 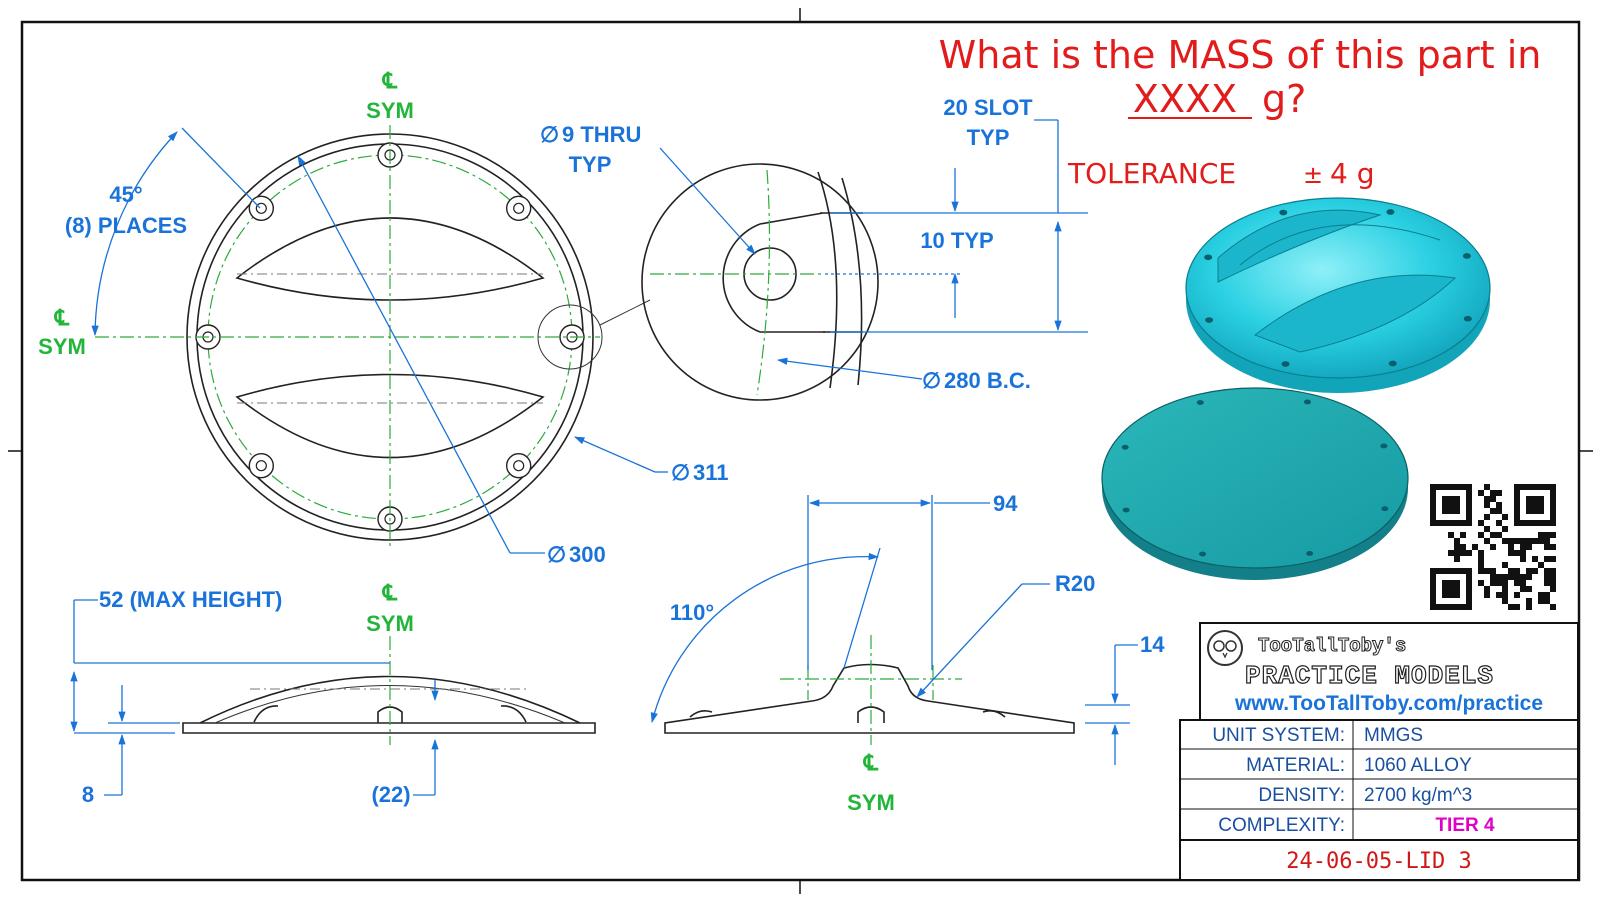 I want to click on drawing-id: 24-06-05-LID 3, so click(x=1378, y=861).